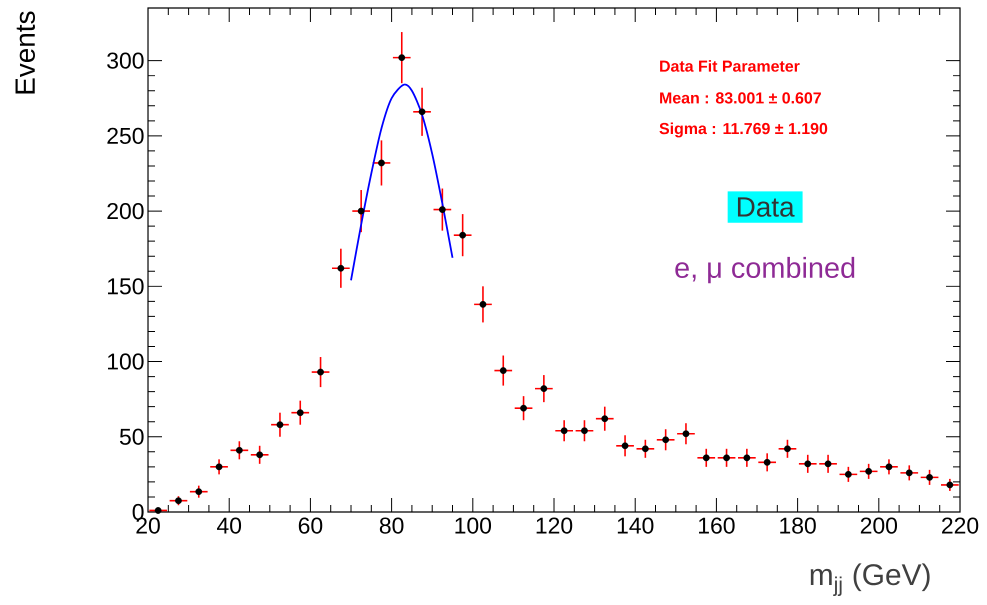 The image size is (987, 605). What do you see at coordinates (25, 53) in the screenshot?
I see `y-axis-title: Events` at bounding box center [25, 53].